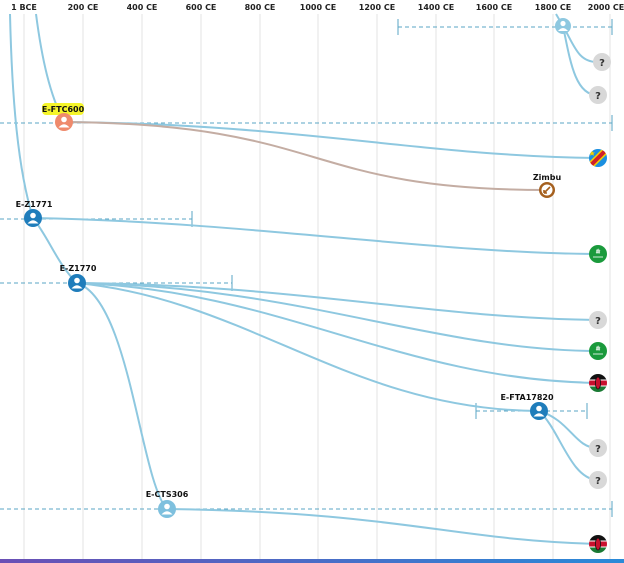 The width and height of the screenshot is (624, 563). Describe the element at coordinates (436, 7) in the screenshot. I see `axis-tick-label: 1400 CE` at that location.